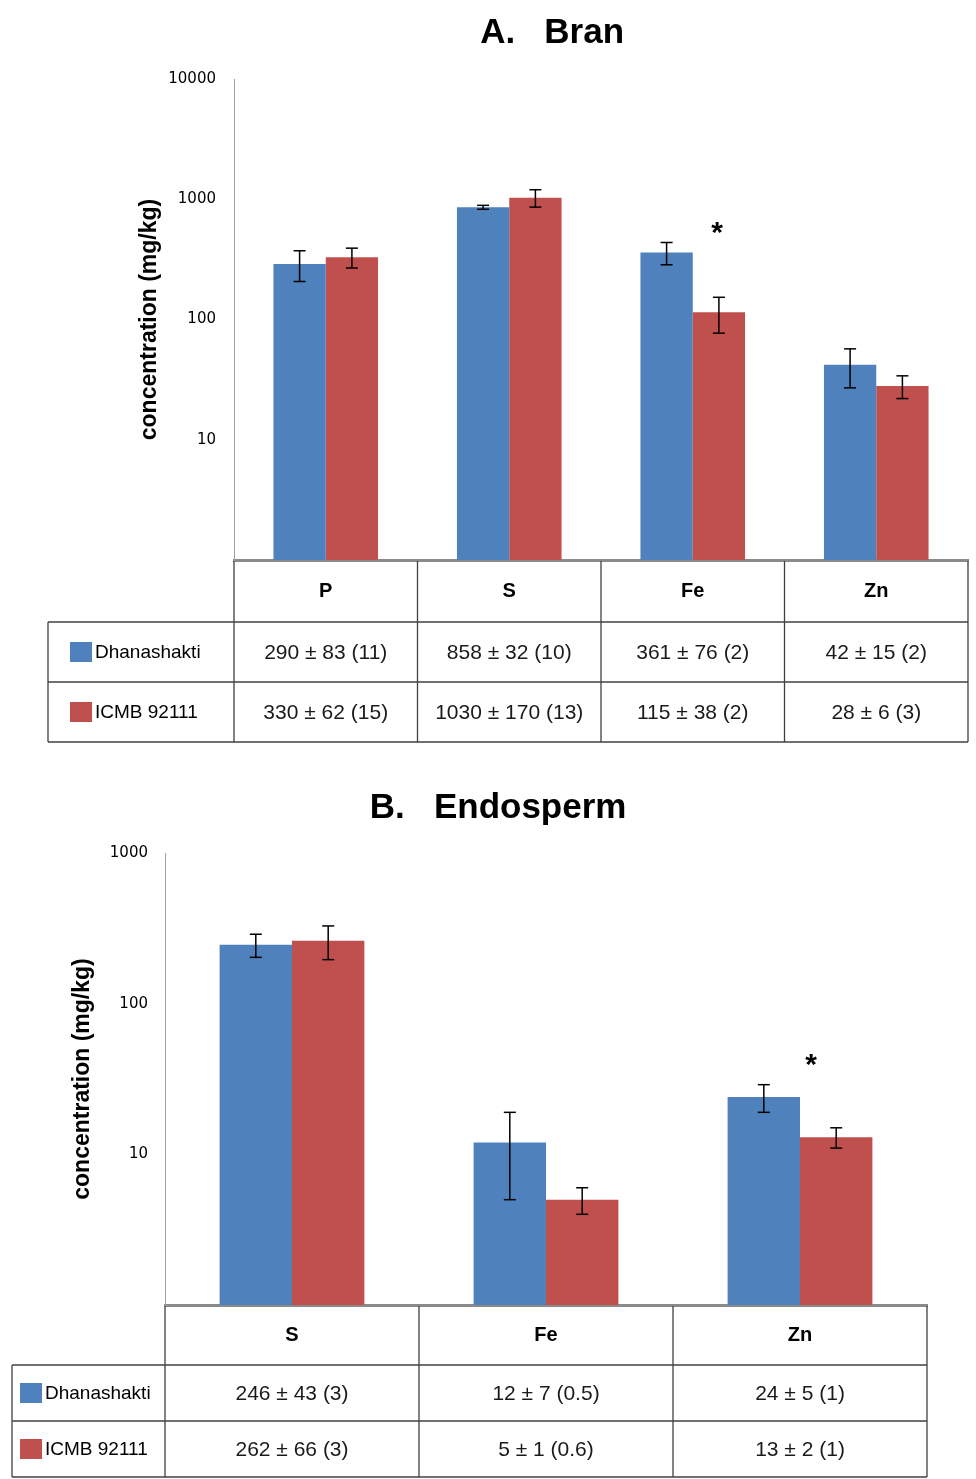 The image size is (976, 1479). I want to click on data-label: 13 ± 2 (1), so click(800, 1448).